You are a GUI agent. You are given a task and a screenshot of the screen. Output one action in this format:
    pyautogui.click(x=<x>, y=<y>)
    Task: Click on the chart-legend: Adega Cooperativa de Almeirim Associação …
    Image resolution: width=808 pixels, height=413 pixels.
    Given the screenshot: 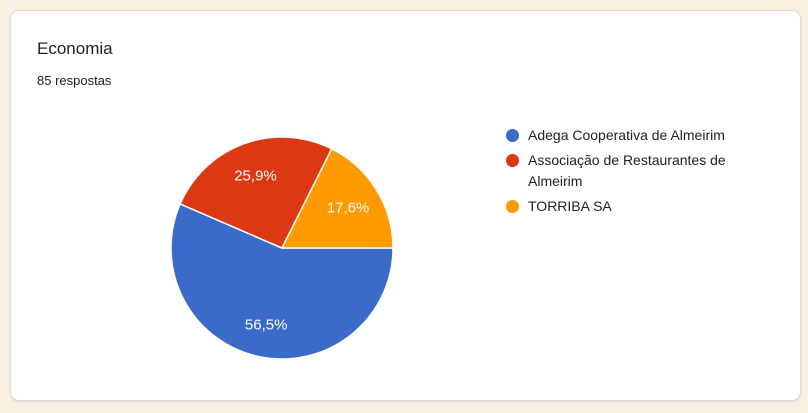 What is the action you would take?
    pyautogui.click(x=631, y=171)
    